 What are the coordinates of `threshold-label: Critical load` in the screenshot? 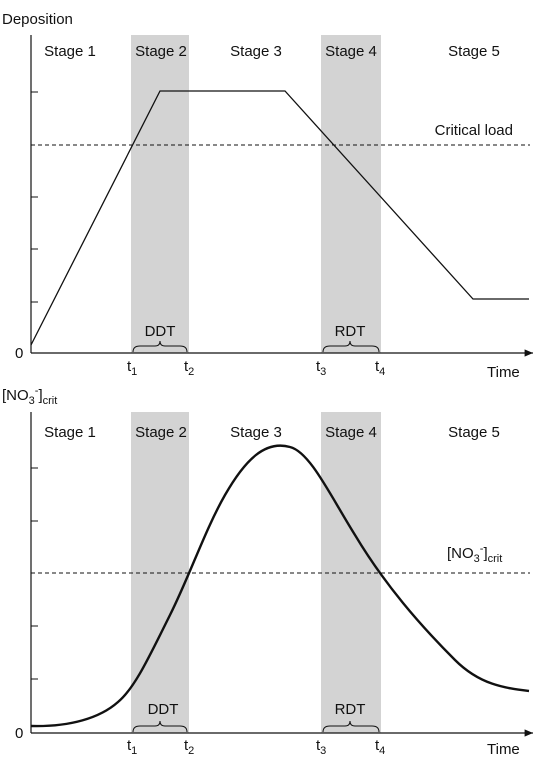 It's located at (474, 130).